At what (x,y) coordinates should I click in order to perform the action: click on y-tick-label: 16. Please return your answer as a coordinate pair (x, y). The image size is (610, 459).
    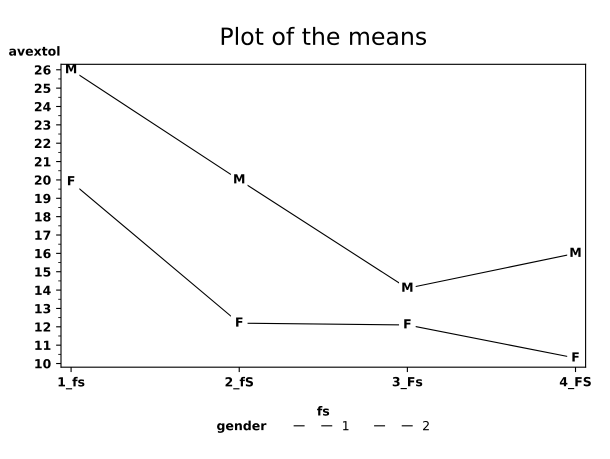
    Looking at the image, I should click on (43, 253).